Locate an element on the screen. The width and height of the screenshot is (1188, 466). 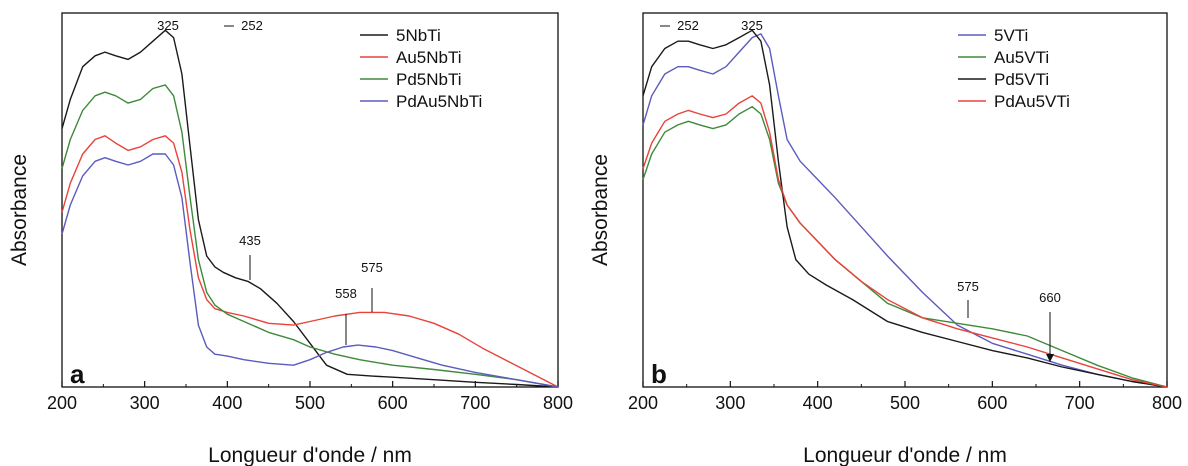
legend-label: 5NbTi is located at coordinates (418, 35).